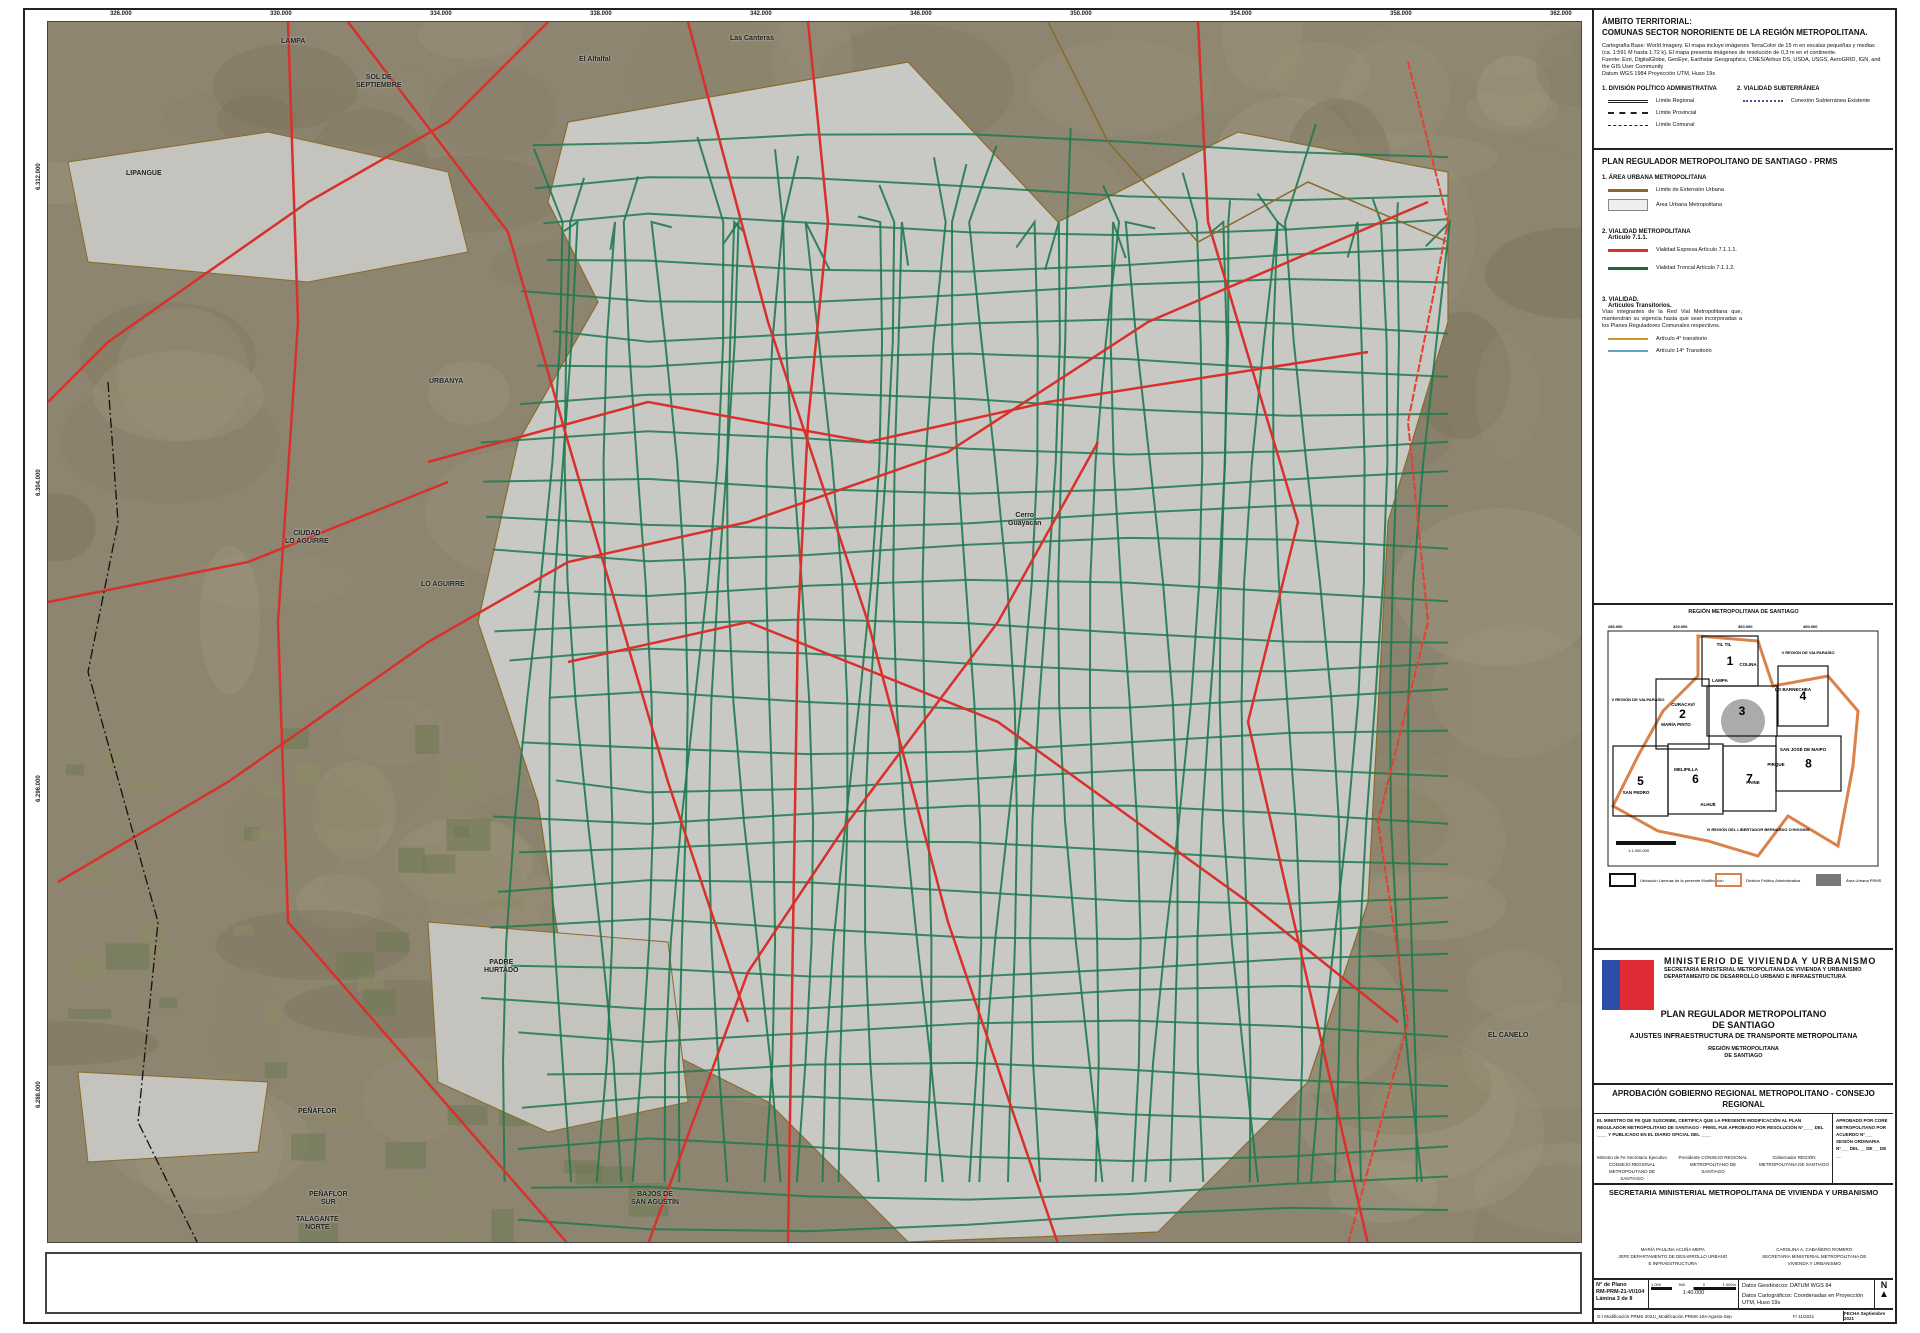 The image size is (1920, 1333). What do you see at coordinates (813, 1283) in the screenshot?
I see `notes-box` at bounding box center [813, 1283].